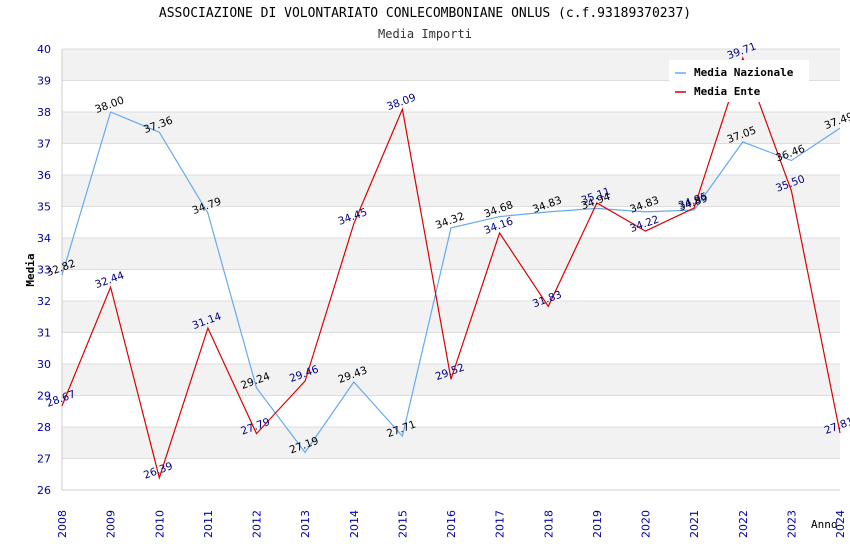 The width and height of the screenshot is (850, 550). What do you see at coordinates (44, 427) in the screenshot?
I see `y-tick-label: 28` at bounding box center [44, 427].